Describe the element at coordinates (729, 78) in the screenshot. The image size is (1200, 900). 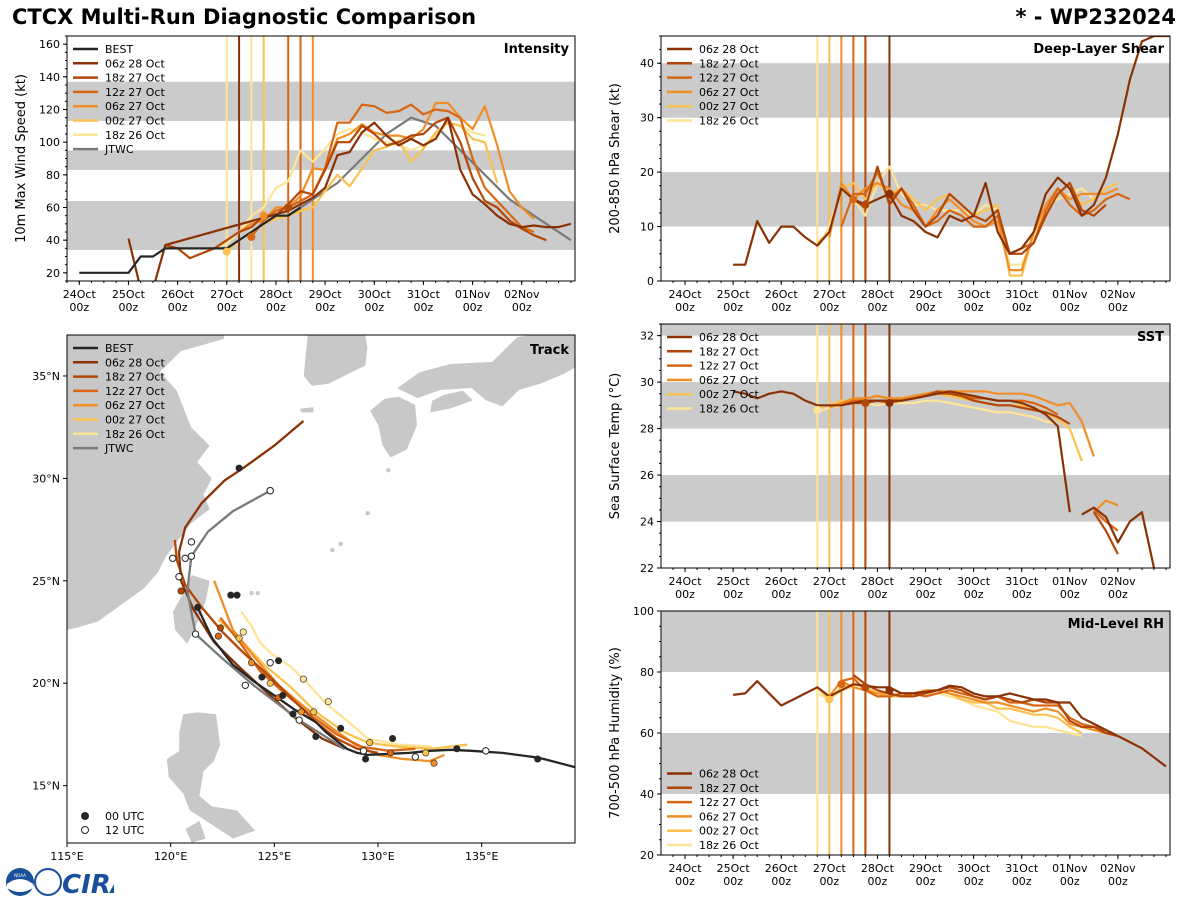
I see `shear-legend-label: 12z 27 Oct` at that location.